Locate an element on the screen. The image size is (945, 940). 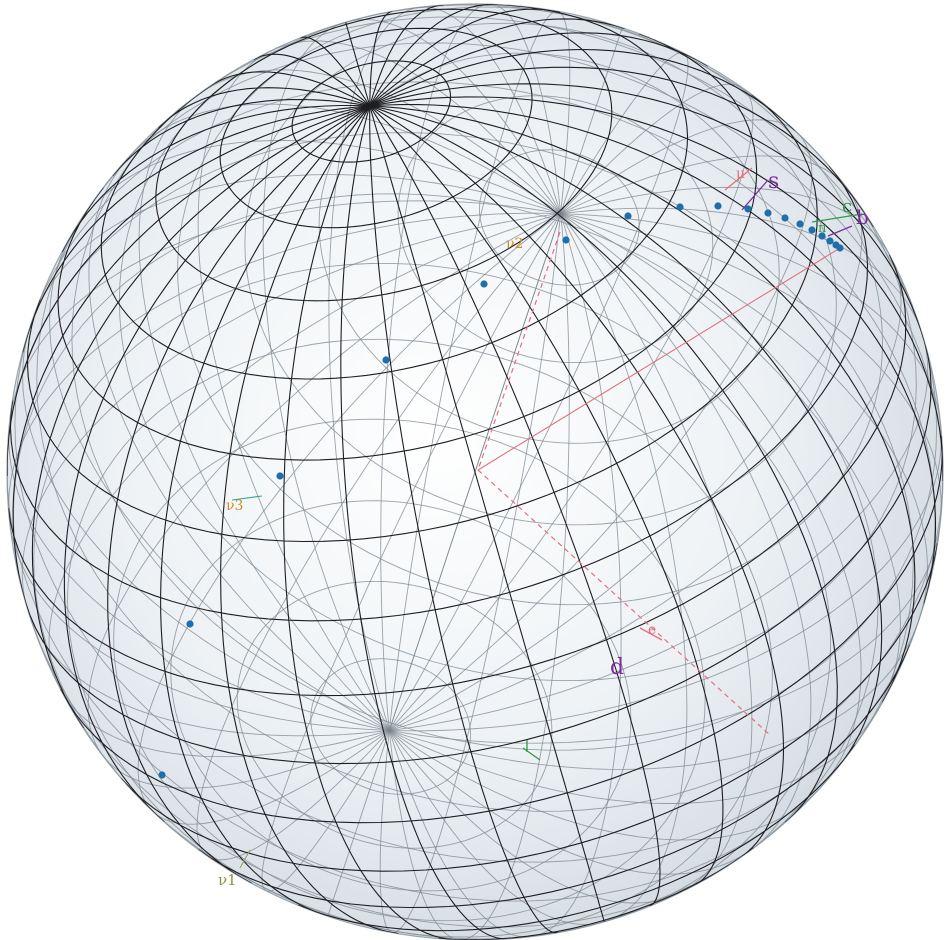
label-b: b is located at coordinates (862, 217).